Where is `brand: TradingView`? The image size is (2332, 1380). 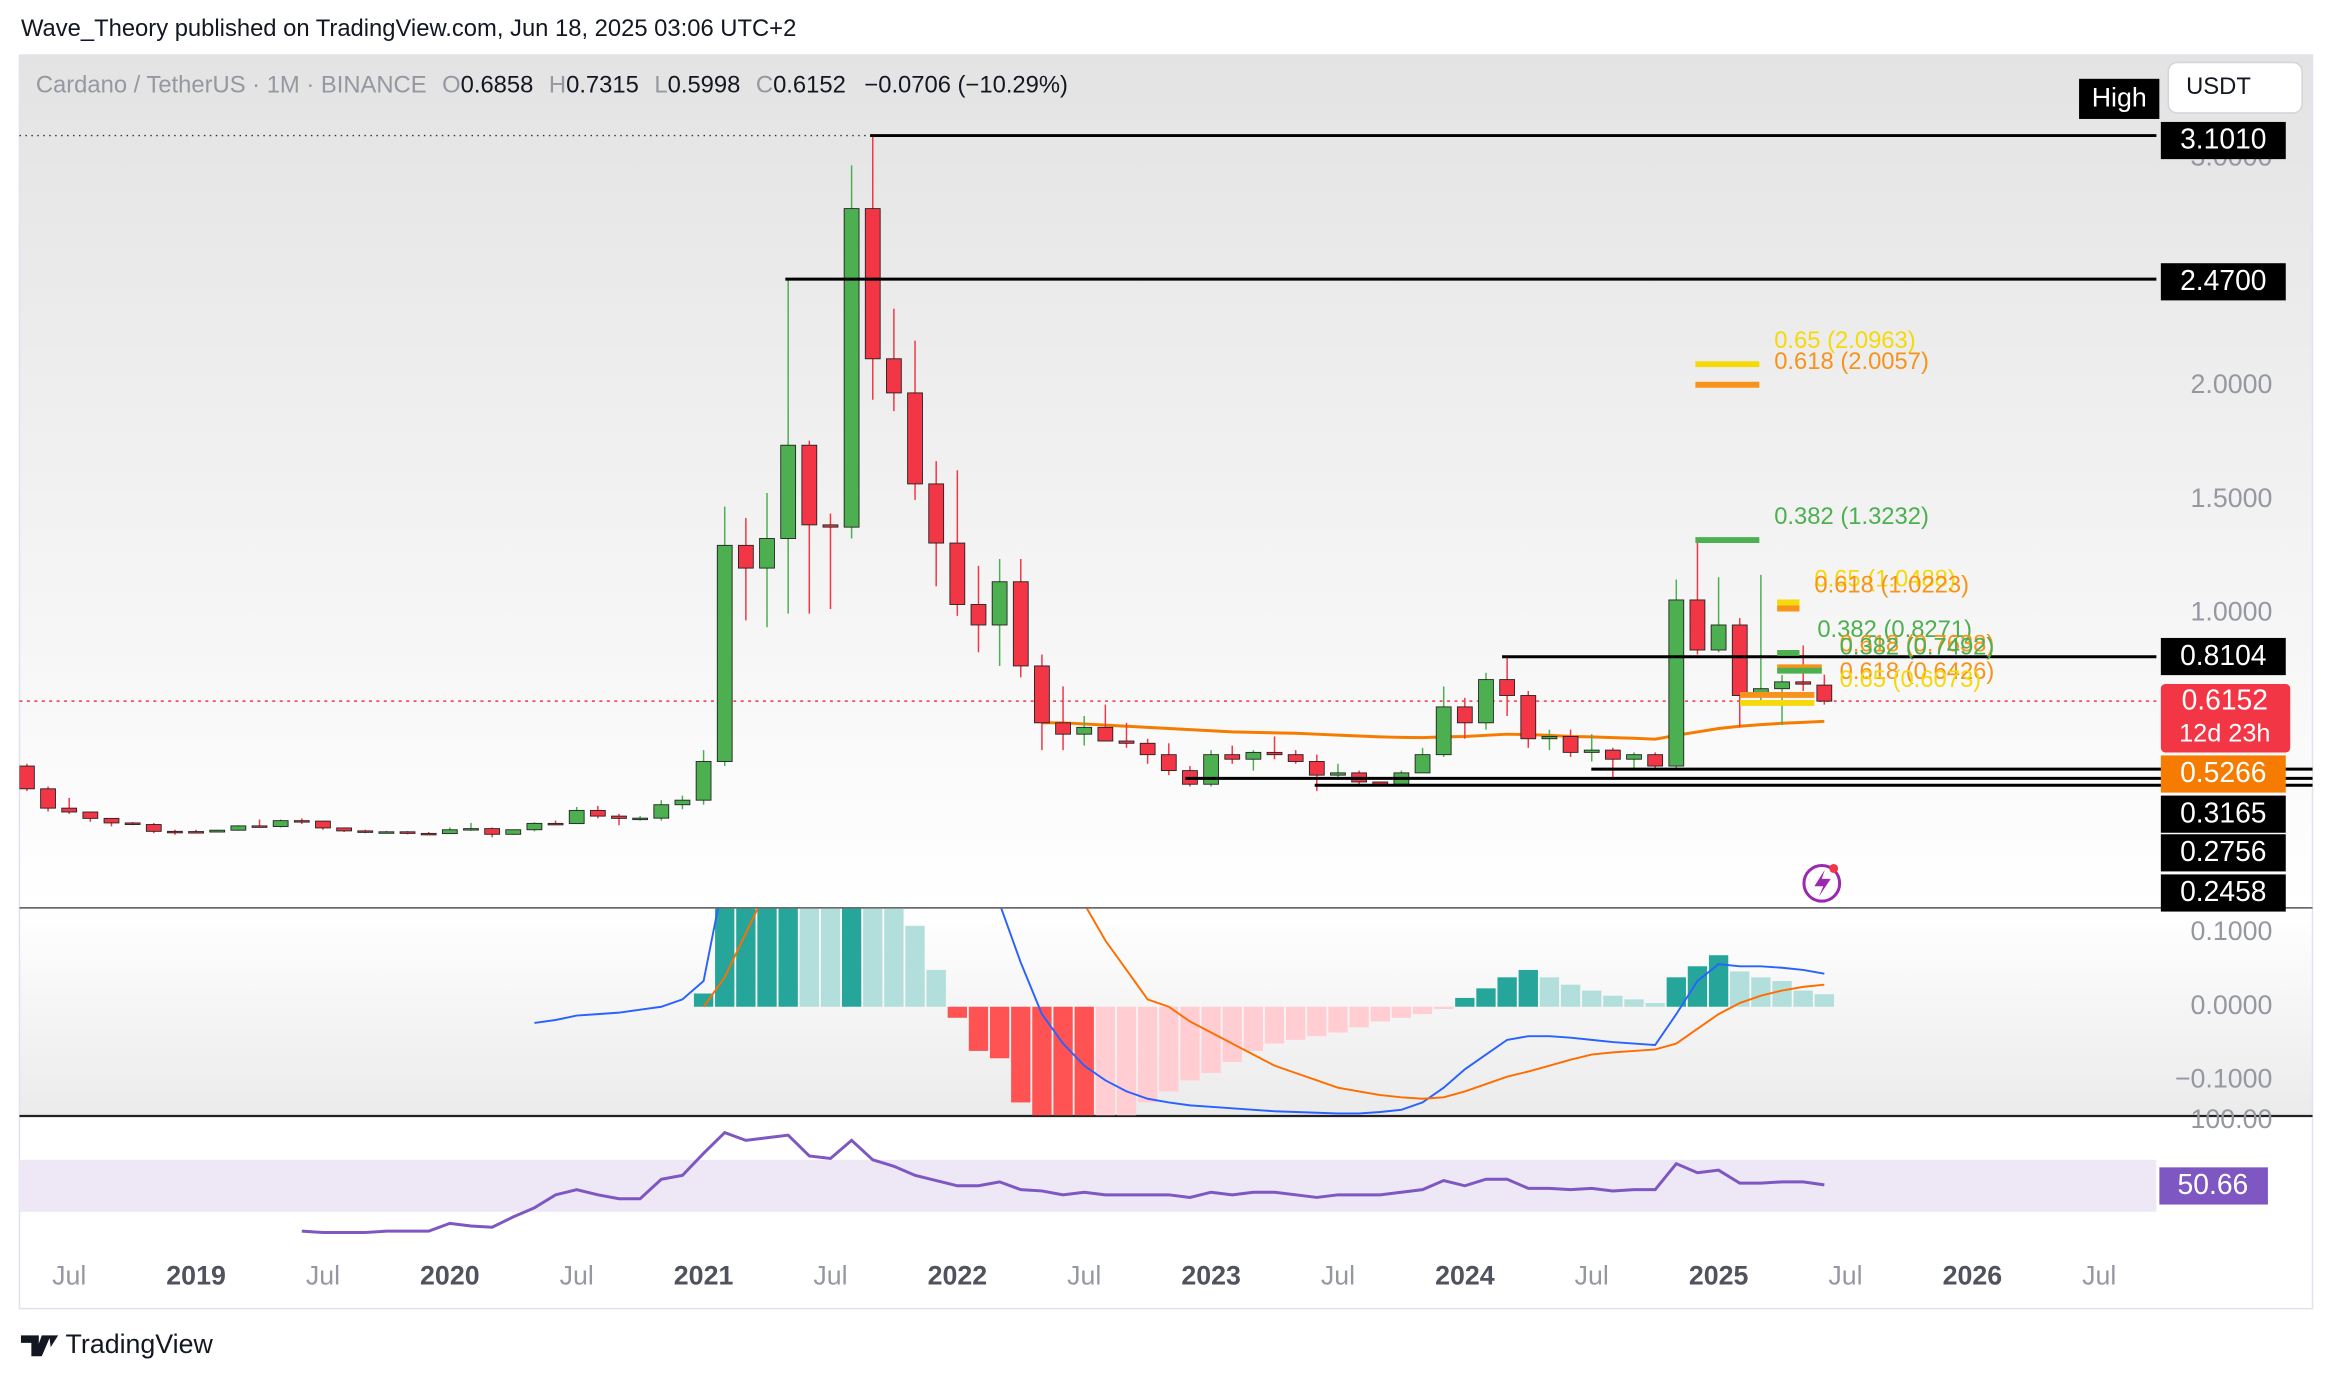
brand: TradingView is located at coordinates (140, 1344).